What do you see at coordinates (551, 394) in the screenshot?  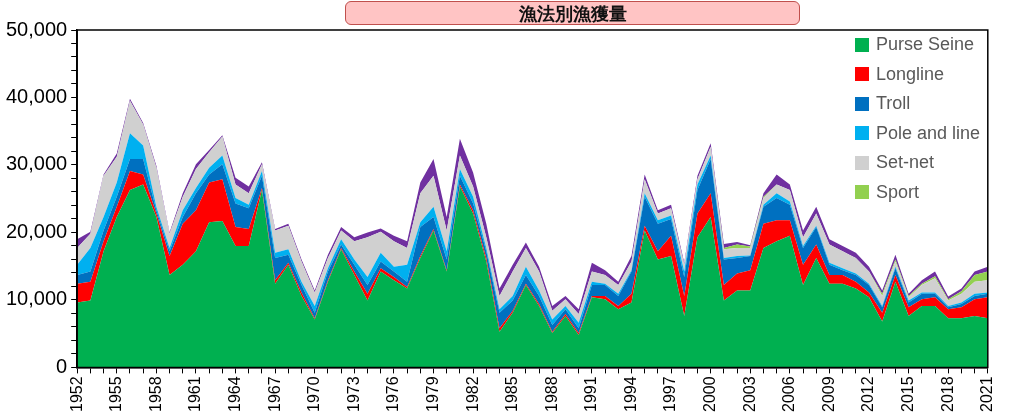 I see `x-tick-label: 1988` at bounding box center [551, 394].